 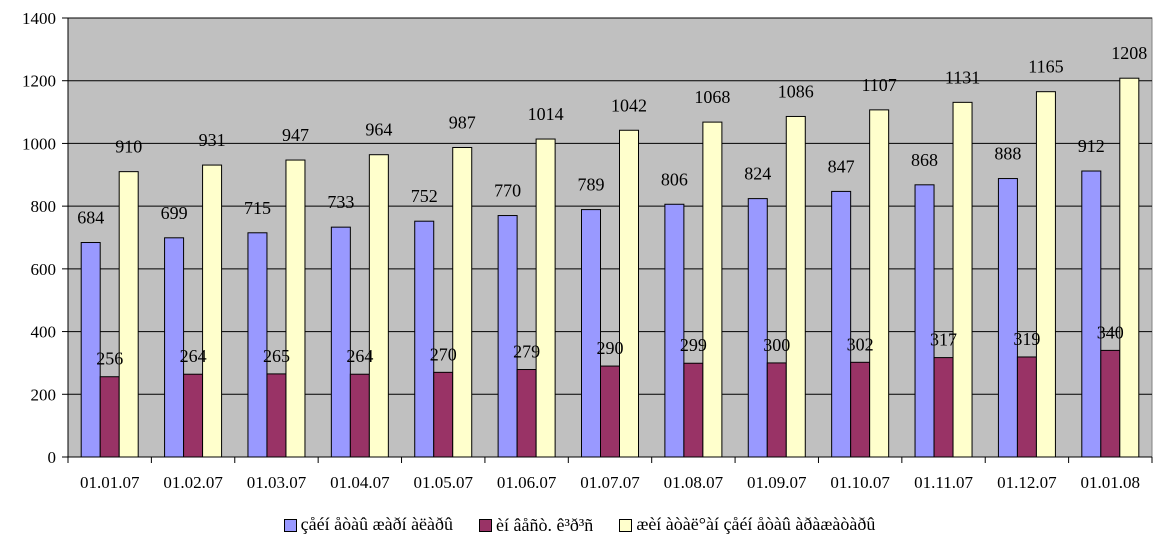 What do you see at coordinates (174, 213) in the screenshot?
I see `data-label-series-1: 699` at bounding box center [174, 213].